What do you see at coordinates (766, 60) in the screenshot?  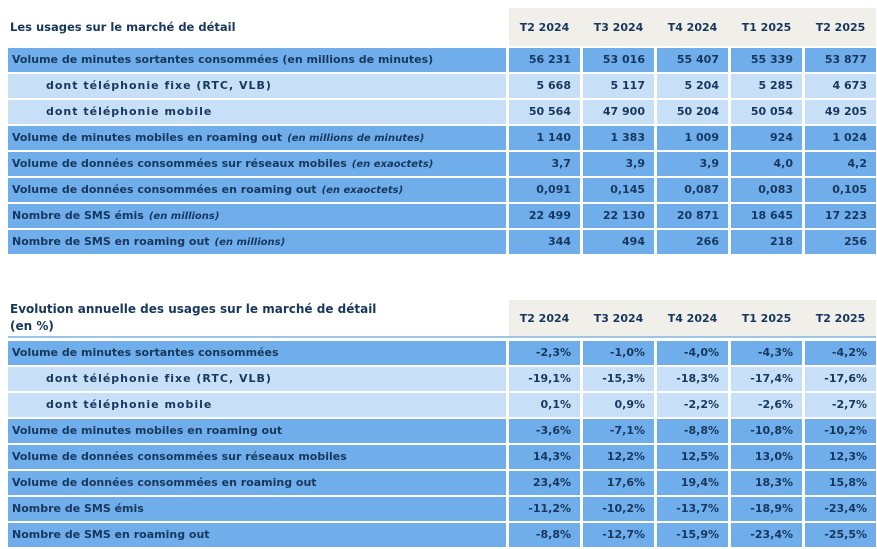 I see `value-cell: 55 339` at bounding box center [766, 60].